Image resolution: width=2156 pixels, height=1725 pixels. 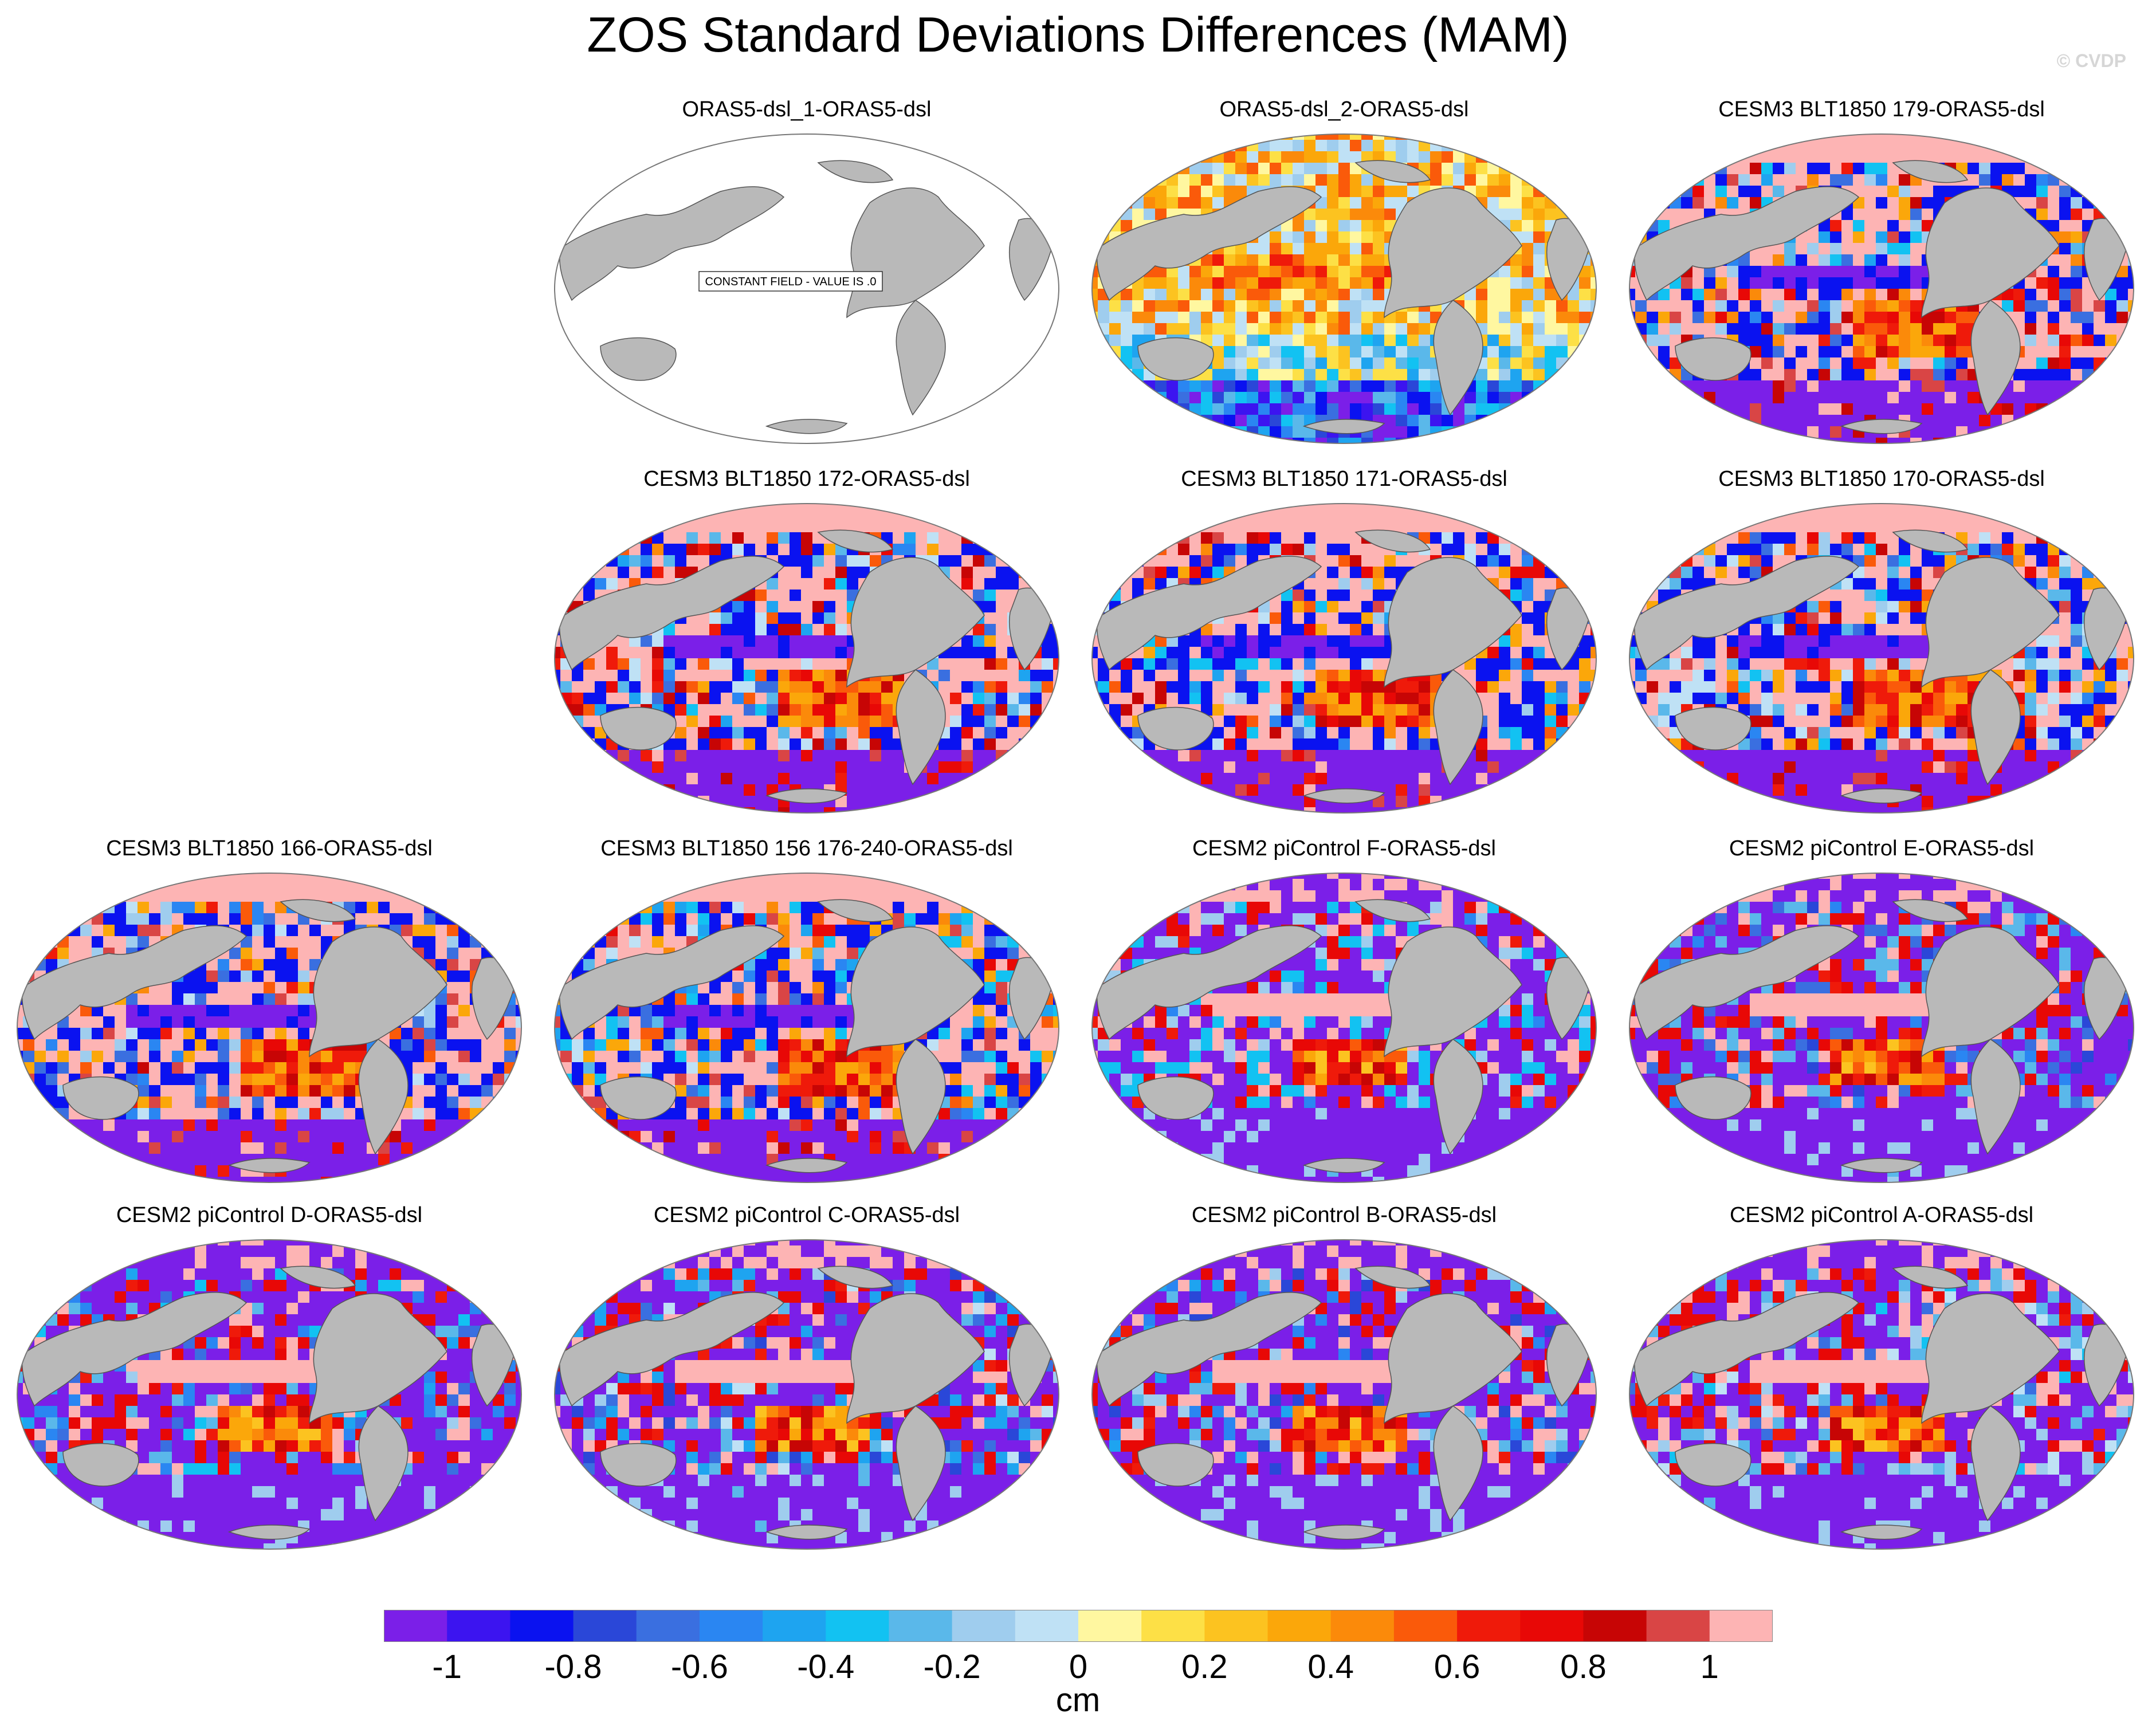 What do you see at coordinates (806, 848) in the screenshot?
I see `panel-title: CESM3 BLT1850 156 176-240-ORAS5-dsl` at bounding box center [806, 848].